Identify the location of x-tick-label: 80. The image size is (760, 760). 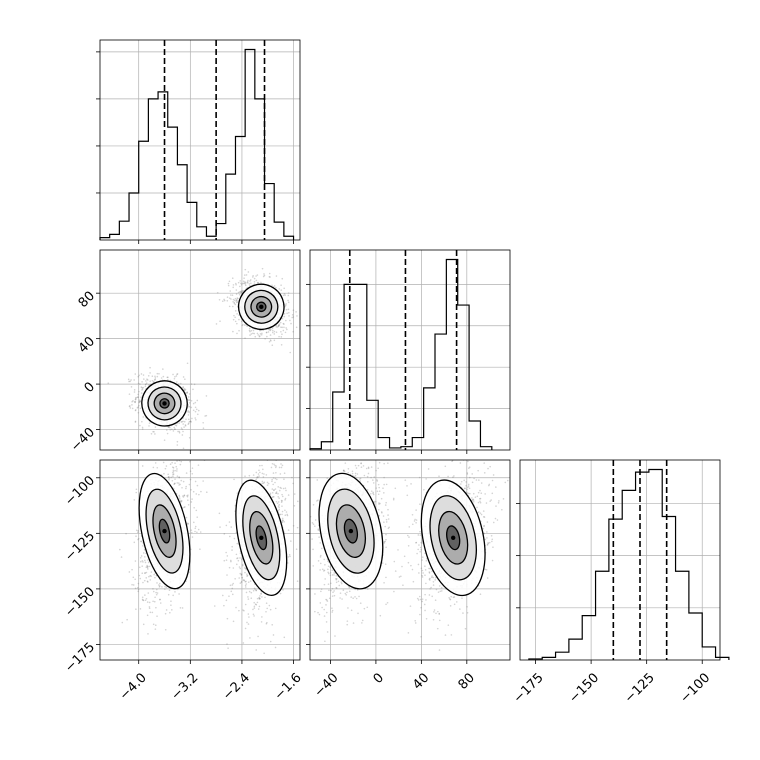
(467, 681).